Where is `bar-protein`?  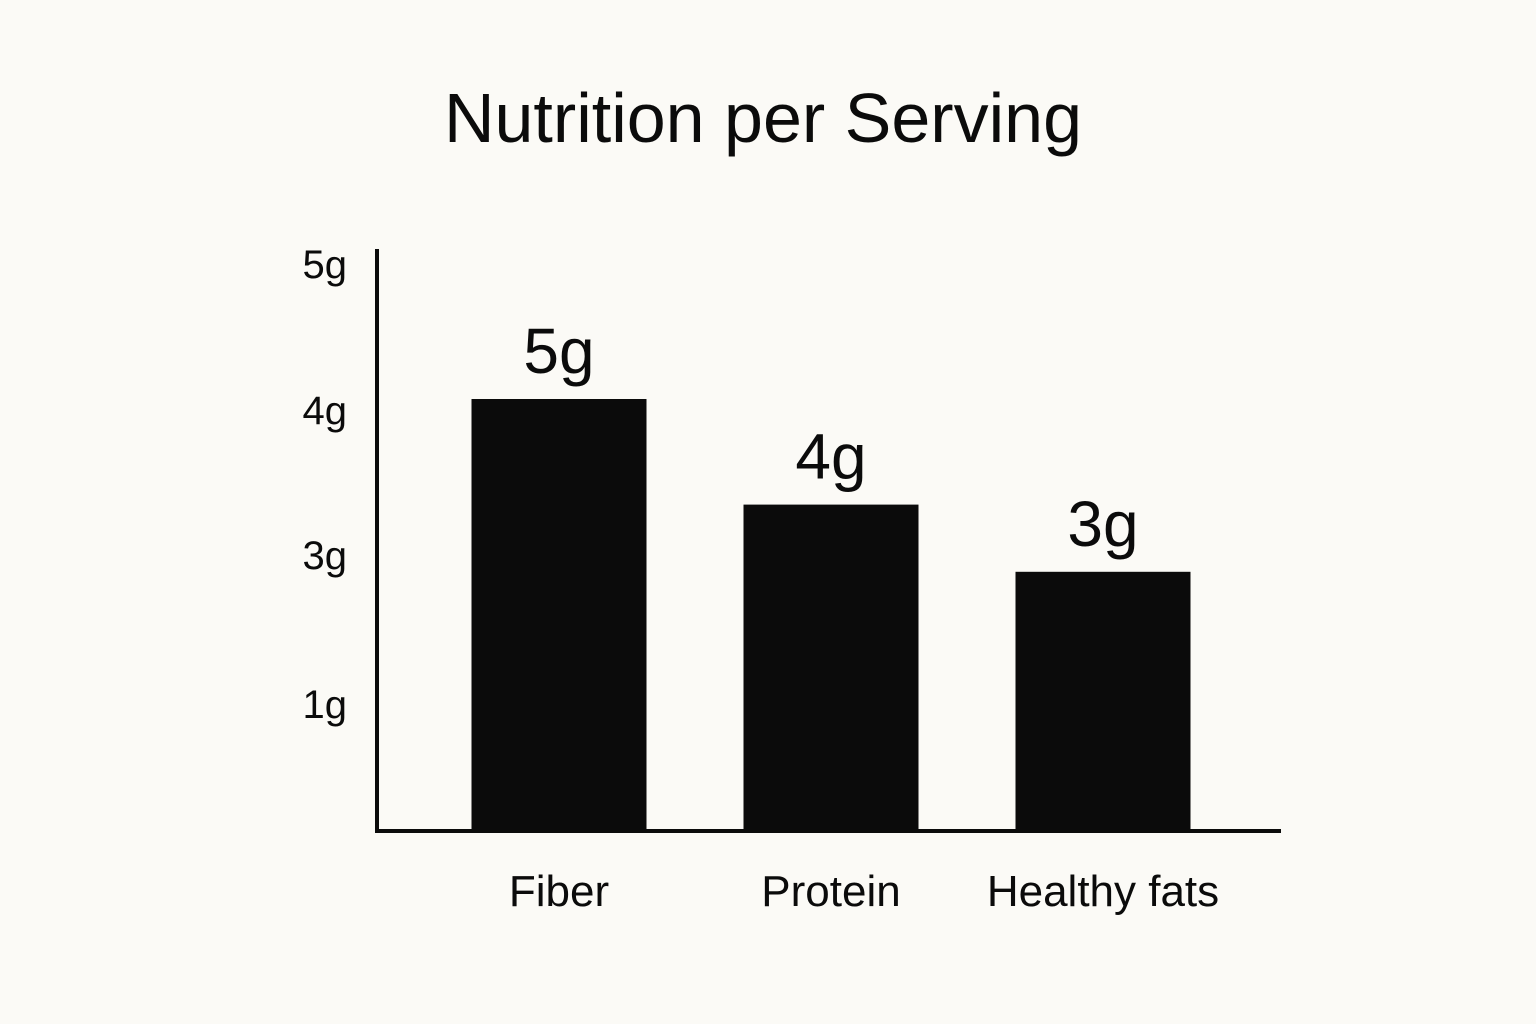 bar-protein is located at coordinates (831, 667).